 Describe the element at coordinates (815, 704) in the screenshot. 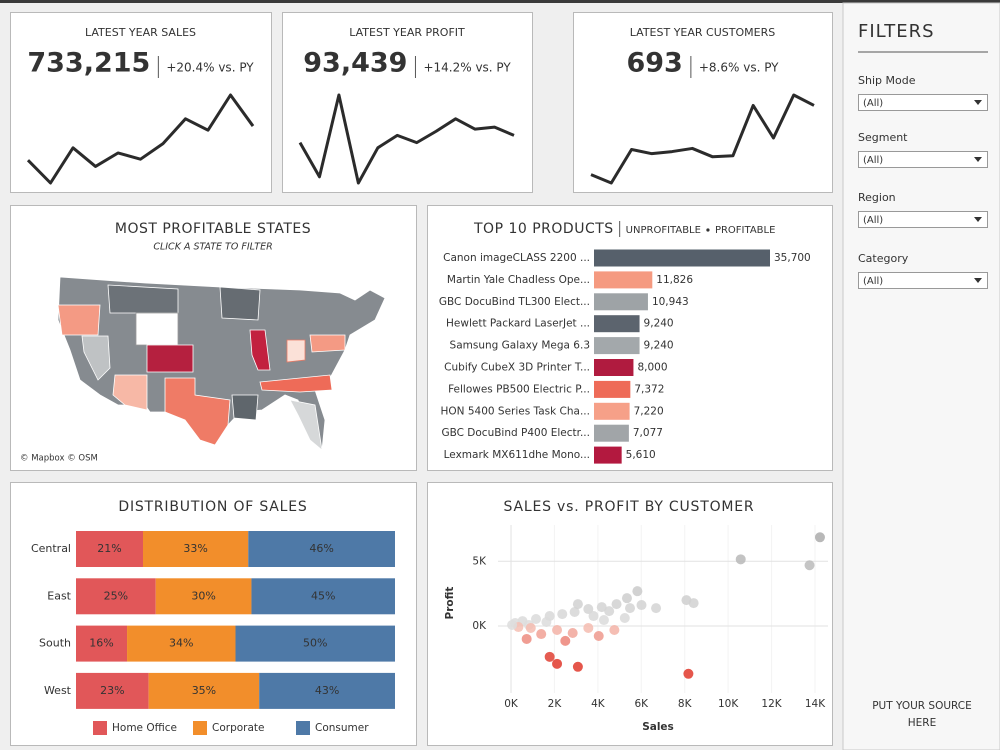

I see `x-tick-label: 14K` at that location.